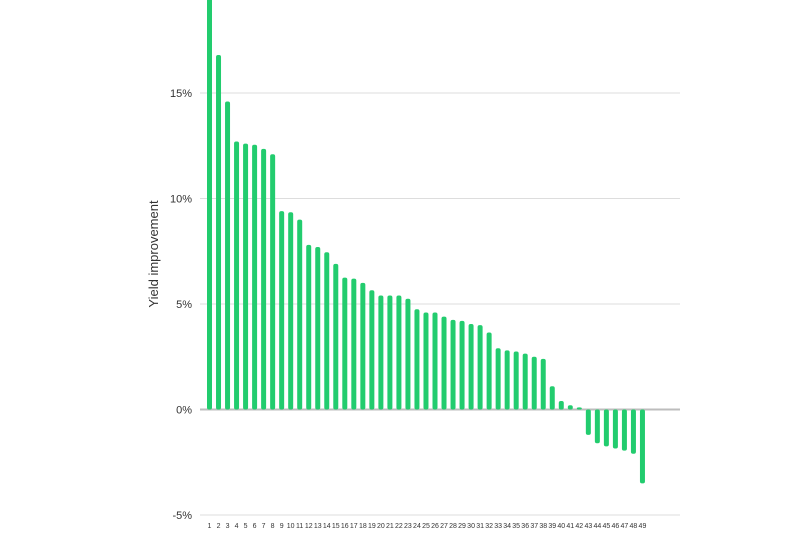 Image resolution: width=800 pixels, height=534 pixels. Describe the element at coordinates (462, 526) in the screenshot. I see `x-tick-label: 29` at that location.